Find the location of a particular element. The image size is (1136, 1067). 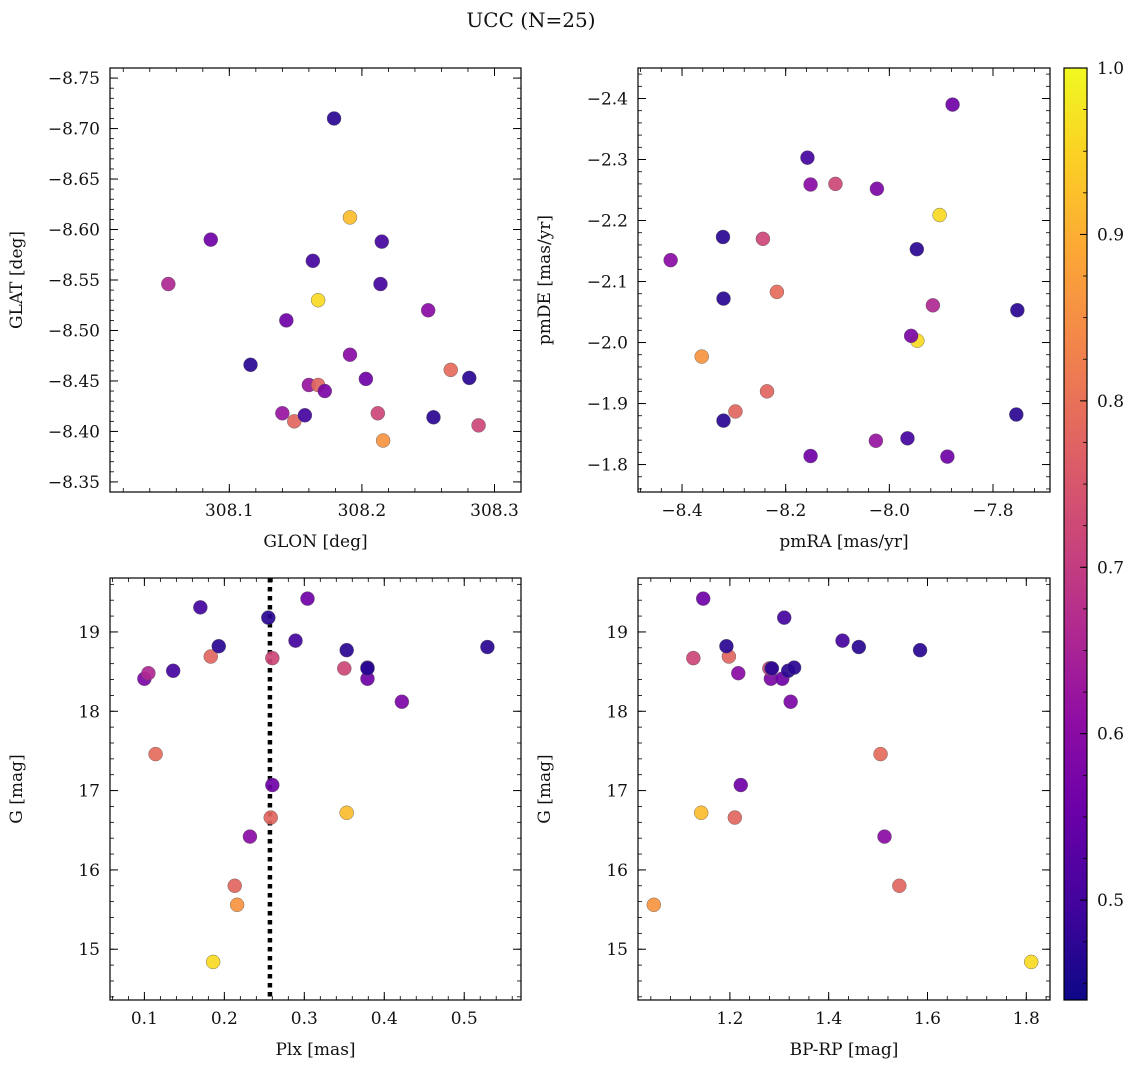

x-tick-label: 1.8 is located at coordinates (1026, 1019).